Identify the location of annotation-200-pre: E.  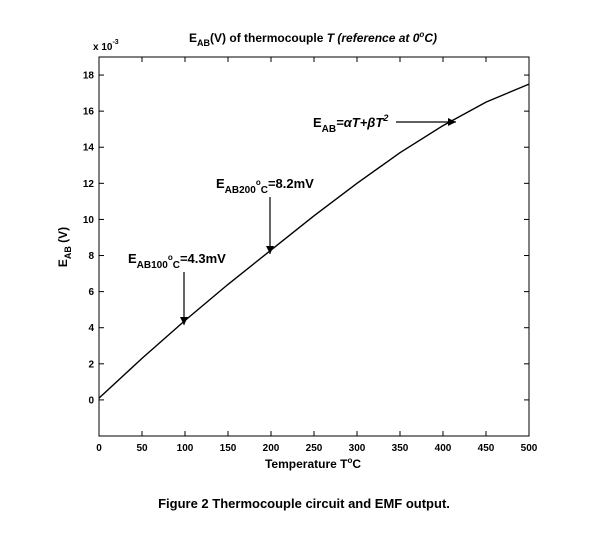
(220, 183).